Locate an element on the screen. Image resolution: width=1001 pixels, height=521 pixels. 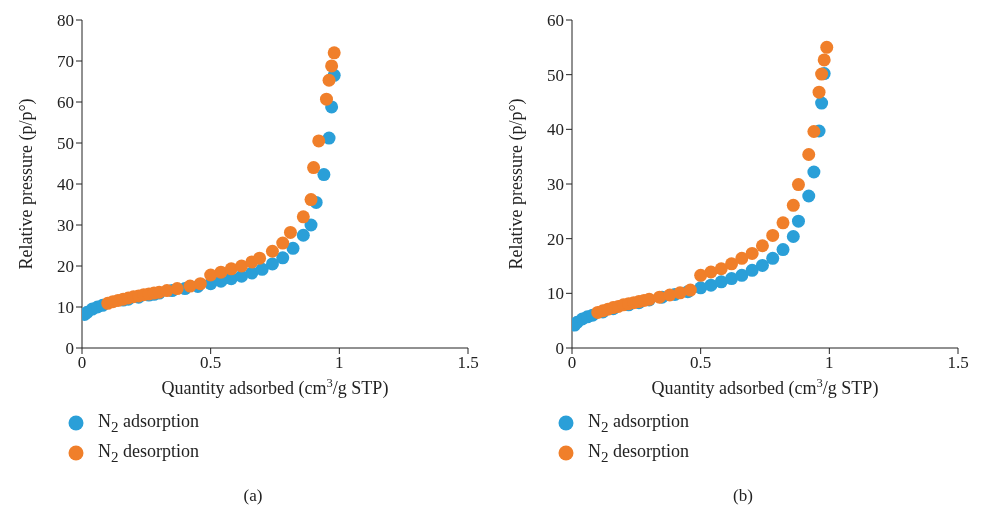
y-tick-label: 80 is located at coordinates (65, 21).